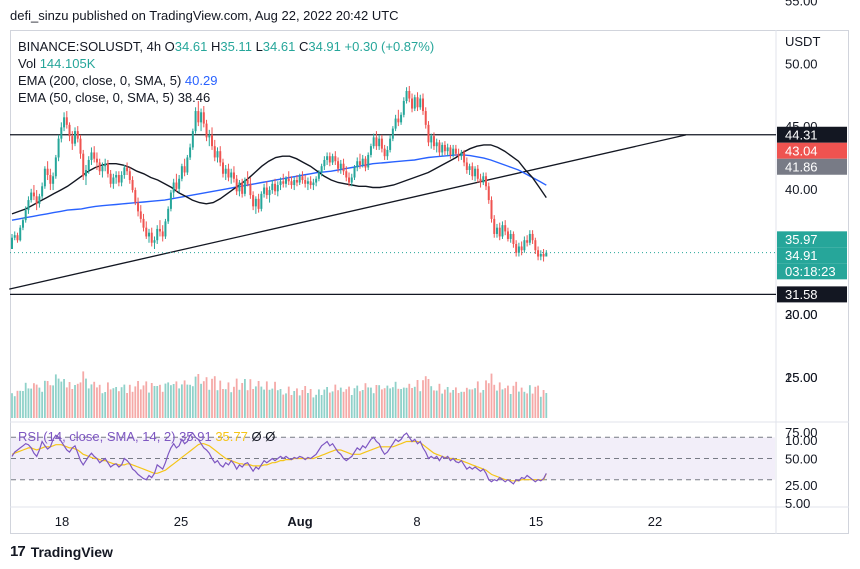  I want to click on high-value: 35.11, so click(236, 46).